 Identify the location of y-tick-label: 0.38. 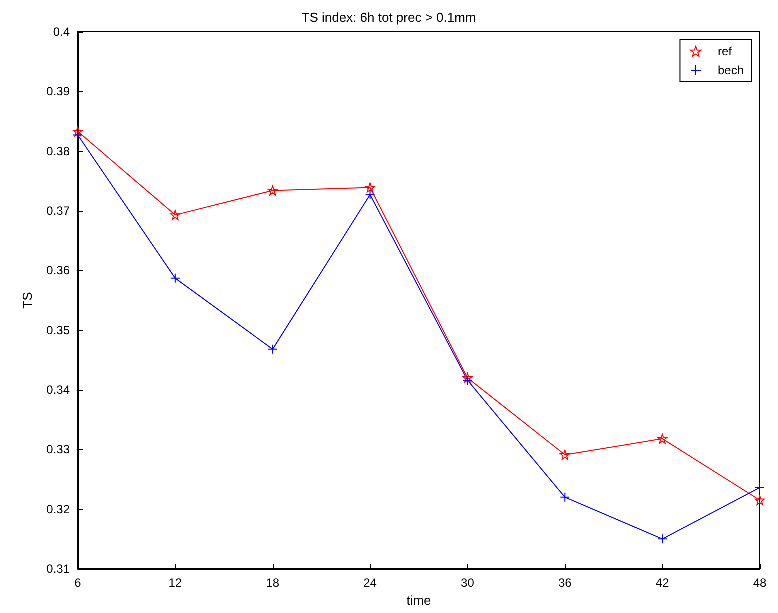
(58, 151).